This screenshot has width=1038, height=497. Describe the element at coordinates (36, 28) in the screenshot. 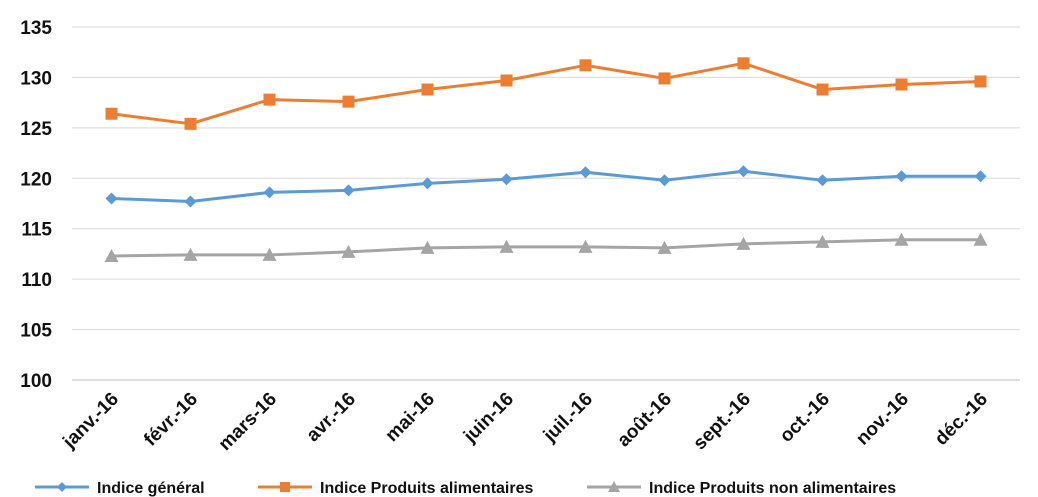

I see `y-tick-label: 135` at that location.